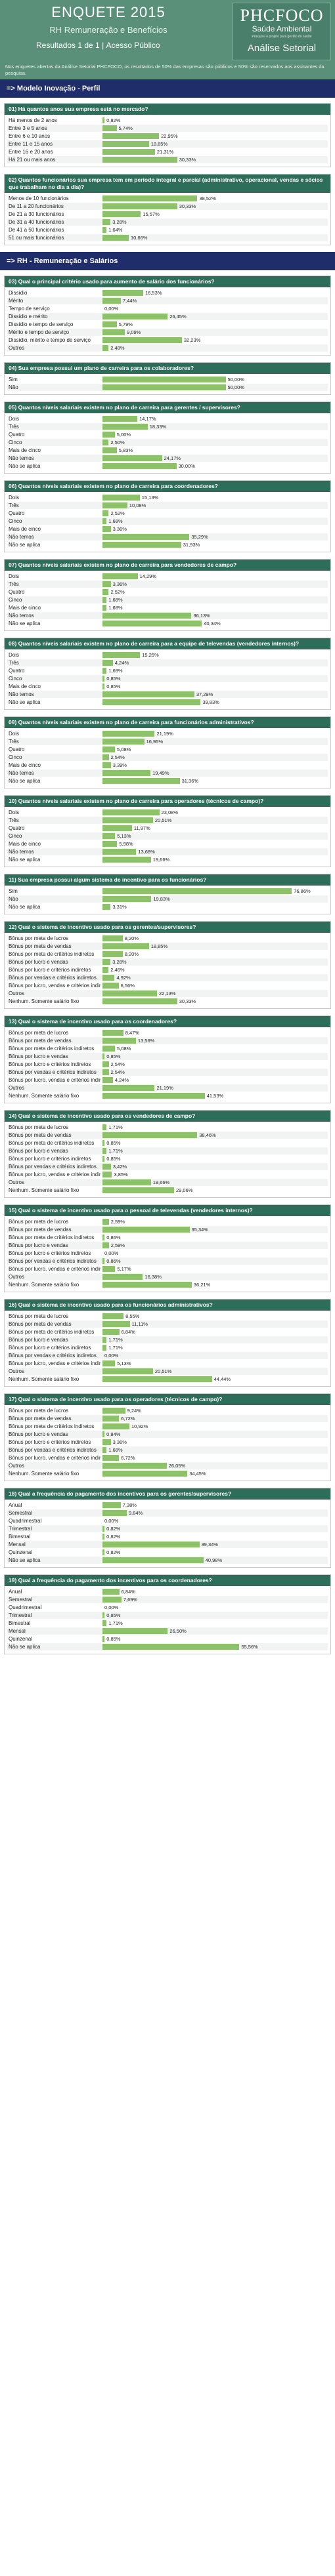 This screenshot has height=2576, width=335. What do you see at coordinates (147, 419) in the screenshot?
I see `answer-percent: 14,17%` at bounding box center [147, 419].